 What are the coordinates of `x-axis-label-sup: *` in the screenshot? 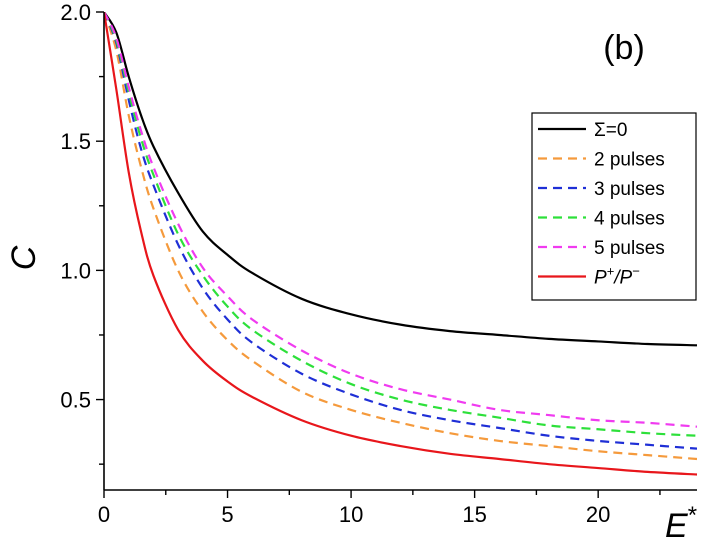 It's located at (692, 515).